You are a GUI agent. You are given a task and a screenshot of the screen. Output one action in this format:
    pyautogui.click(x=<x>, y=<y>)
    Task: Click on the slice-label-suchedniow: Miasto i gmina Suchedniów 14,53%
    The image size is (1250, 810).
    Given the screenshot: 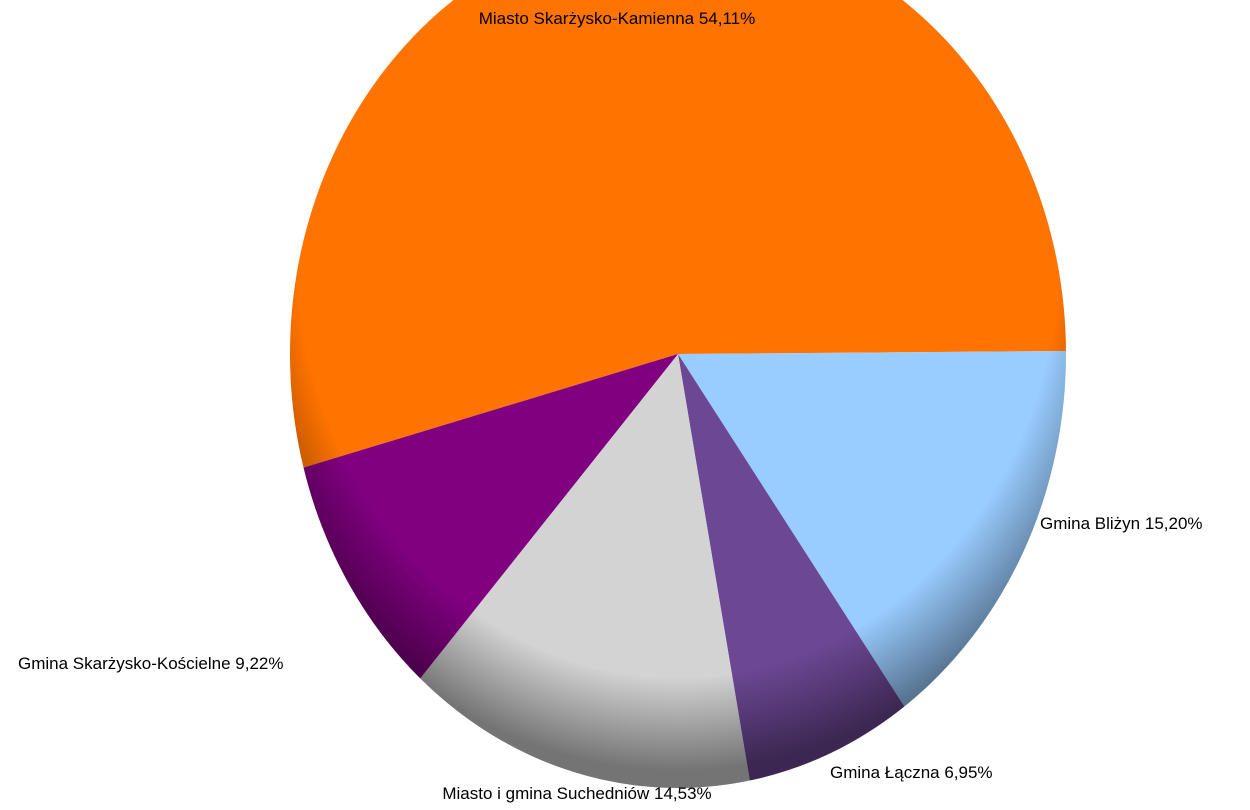 What is the action you would take?
    pyautogui.click(x=576, y=793)
    